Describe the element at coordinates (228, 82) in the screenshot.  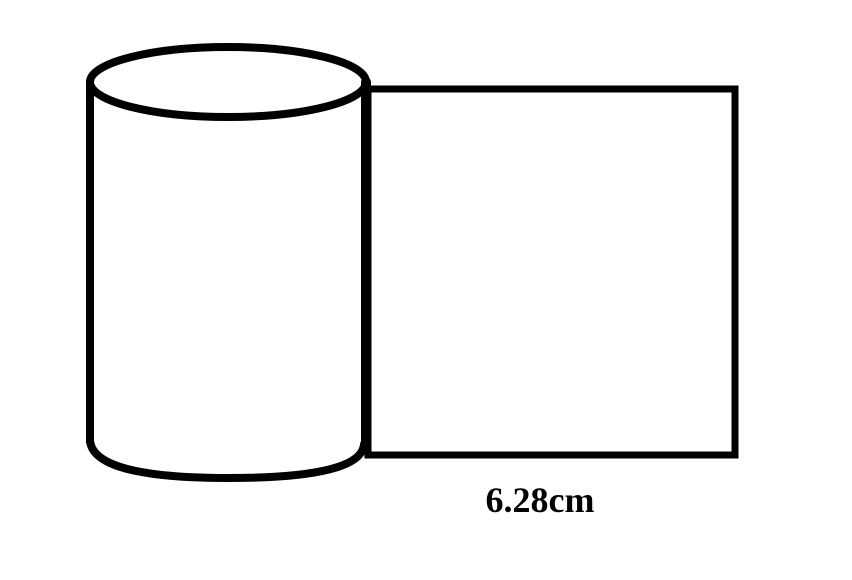
I see `cylinder-top-ellipse` at that location.